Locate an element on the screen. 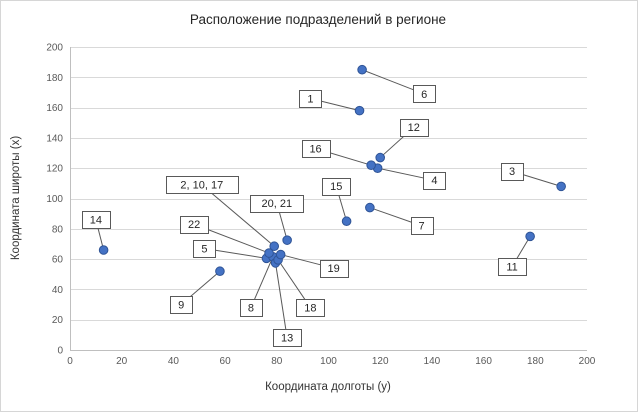 This screenshot has height=417, width=638. callout-text: 4 is located at coordinates (434, 181).